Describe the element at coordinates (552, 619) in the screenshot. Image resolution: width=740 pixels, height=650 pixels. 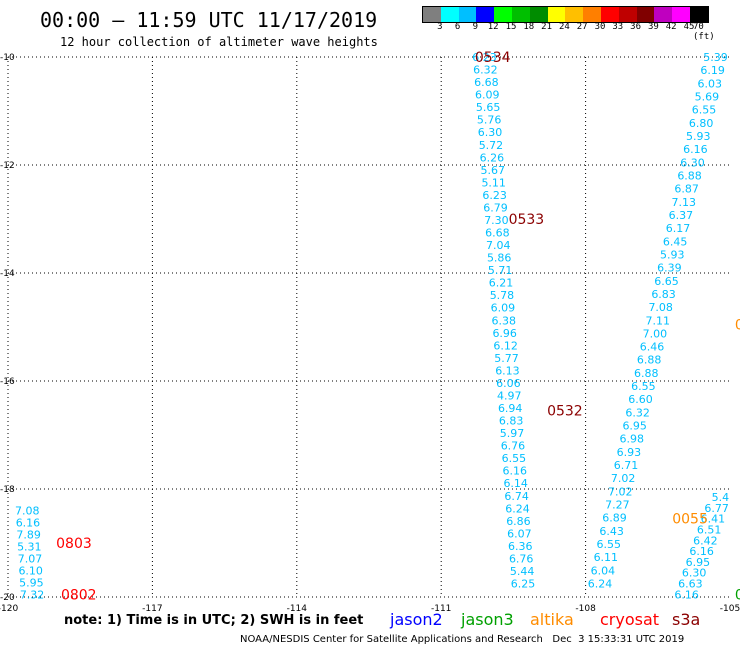
I see `legend-item-altika: altika` at that location.